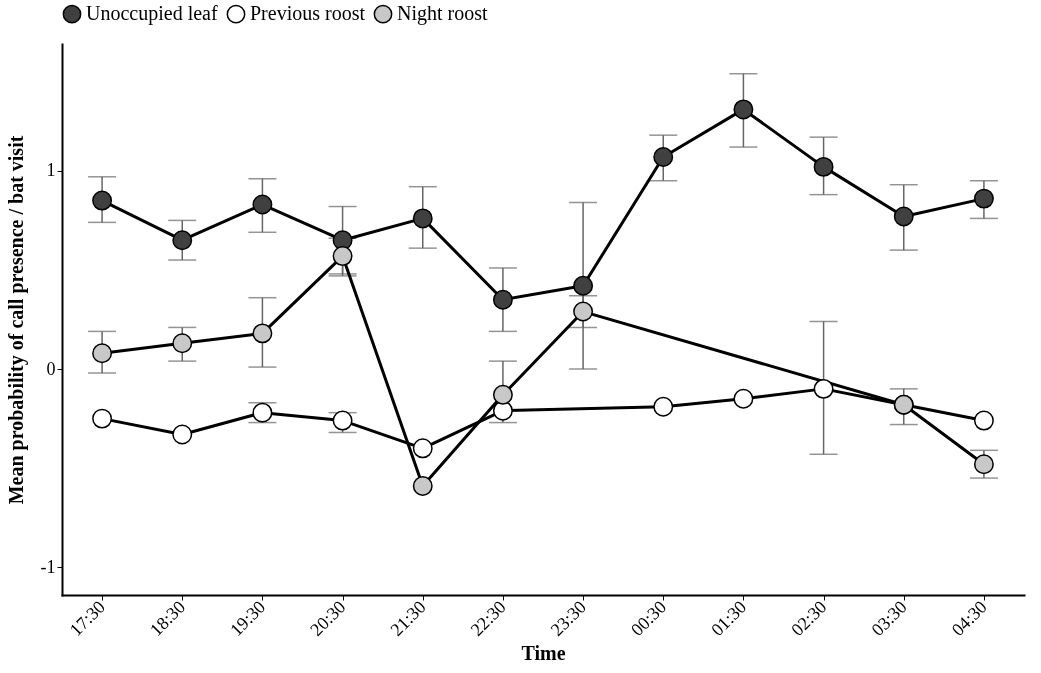 This screenshot has height=673, width=1041. What do you see at coordinates (543, 652) in the screenshot?
I see `x-axis-title: Time` at bounding box center [543, 652].